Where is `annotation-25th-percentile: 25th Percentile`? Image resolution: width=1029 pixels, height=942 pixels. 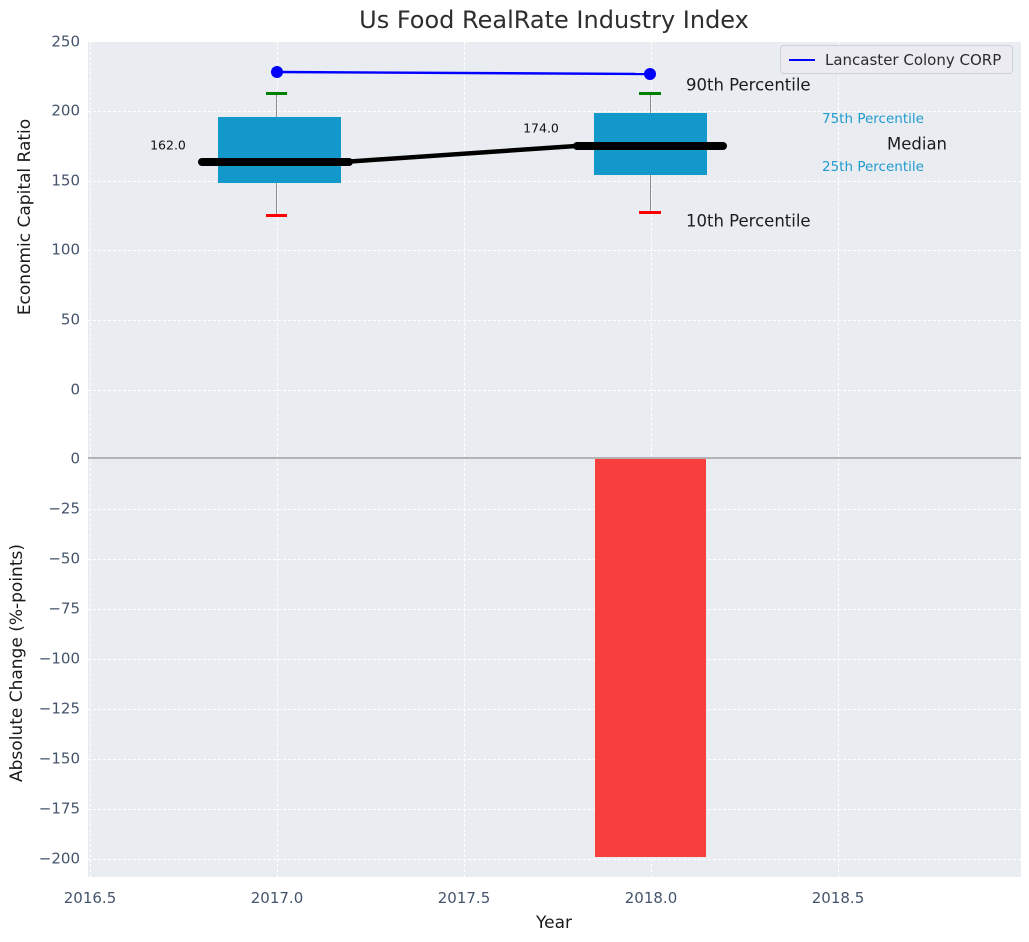 annotation-25th-percentile: 25th Percentile is located at coordinates (873, 167).